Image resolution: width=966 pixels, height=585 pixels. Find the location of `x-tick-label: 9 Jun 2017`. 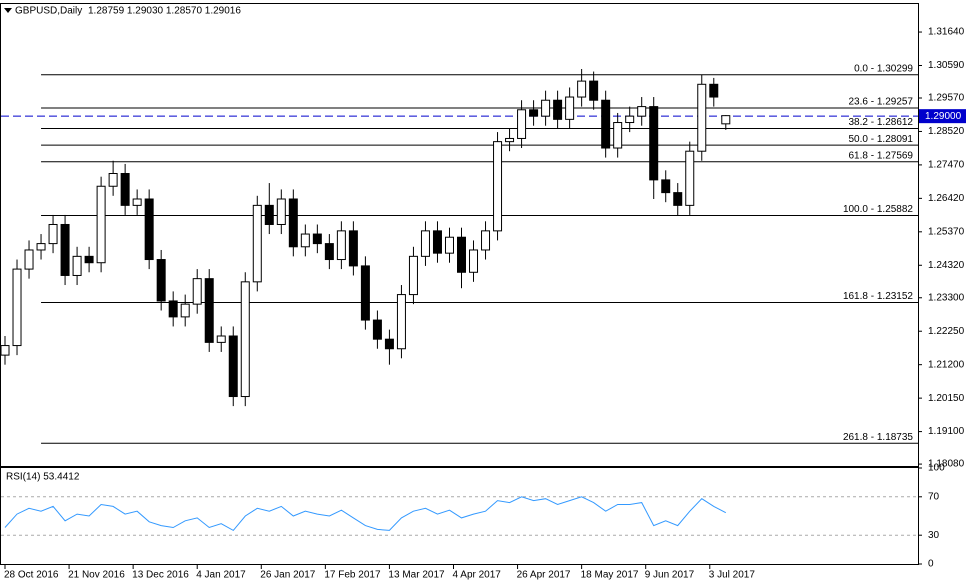

x-tick-label: 9 Jun 2017 is located at coordinates (670, 575).